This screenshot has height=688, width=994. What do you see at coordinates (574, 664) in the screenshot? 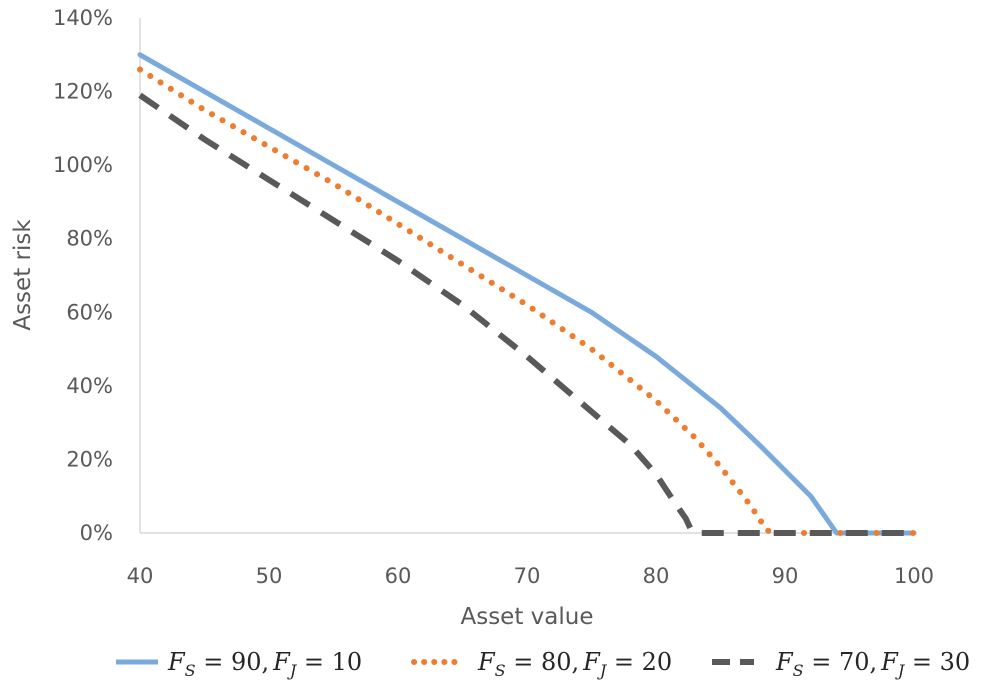
I see `legend-label-2: FS = 80, FJ = 20` at bounding box center [574, 664].